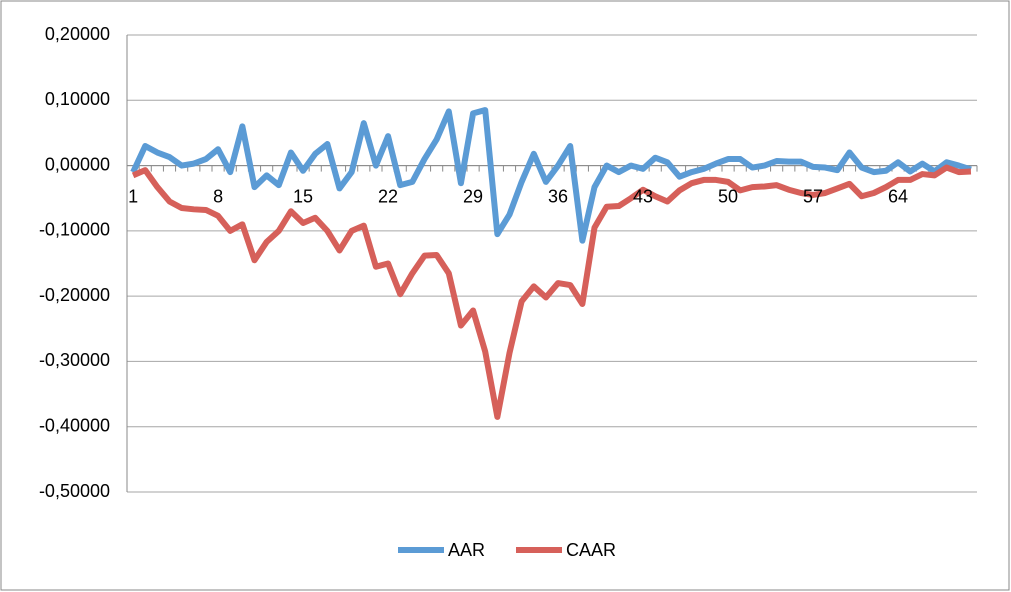 This screenshot has width=1011, height=592. What do you see at coordinates (74, 360) in the screenshot?
I see `y-tick-label: -0,30000` at bounding box center [74, 360].